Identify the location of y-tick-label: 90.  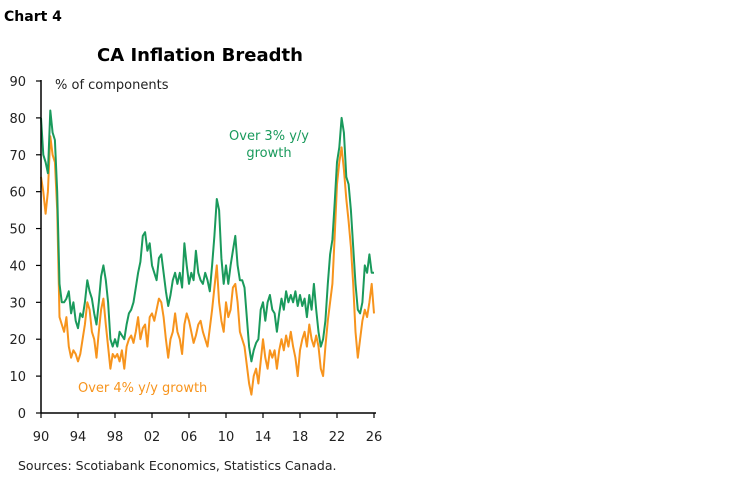
(17, 82).